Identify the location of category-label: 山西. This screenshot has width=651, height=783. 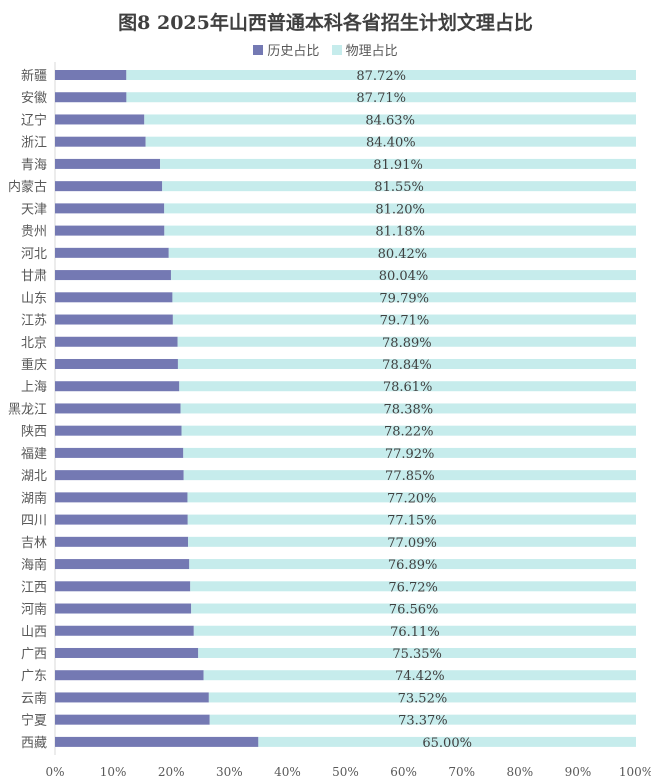
(34, 632).